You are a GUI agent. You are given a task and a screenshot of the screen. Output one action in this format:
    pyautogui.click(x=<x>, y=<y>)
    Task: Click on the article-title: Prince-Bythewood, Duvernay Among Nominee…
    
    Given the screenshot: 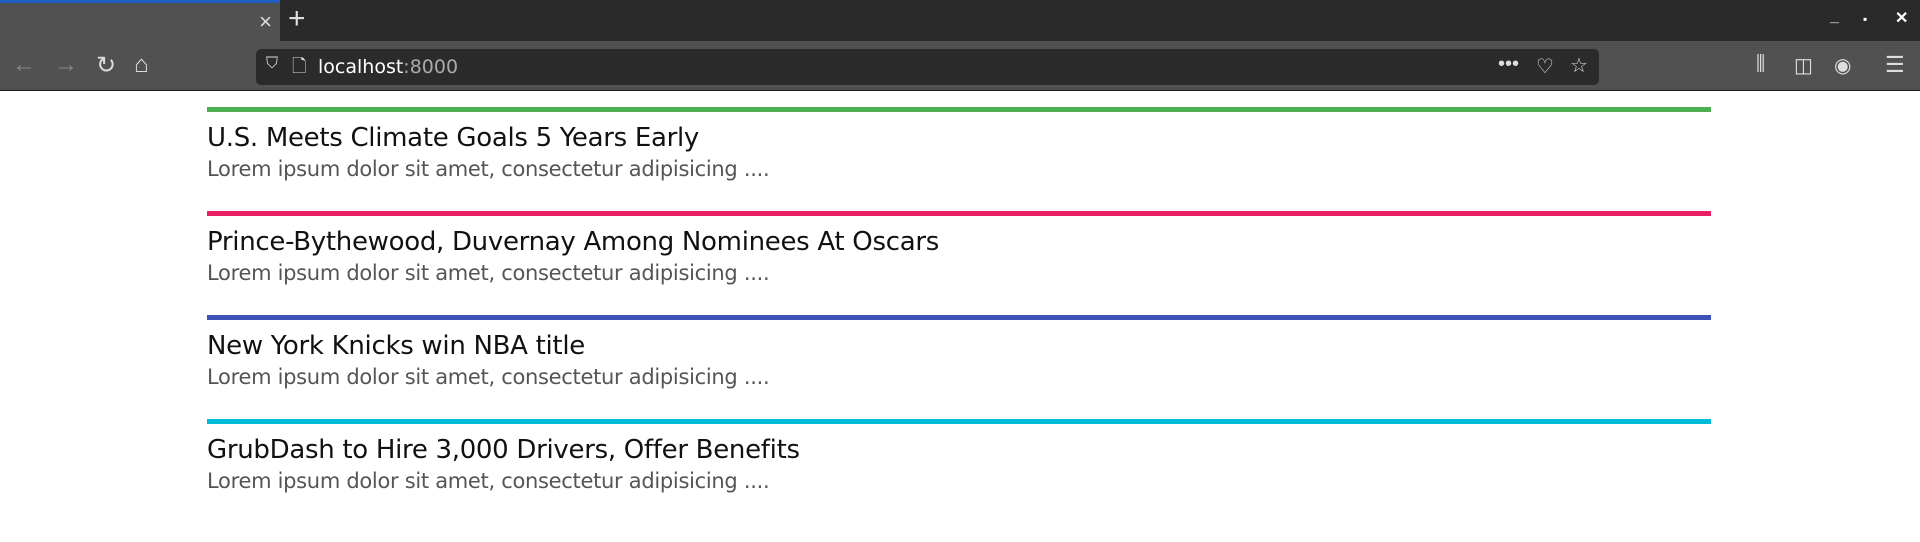 What is the action you would take?
    pyautogui.click(x=573, y=242)
    